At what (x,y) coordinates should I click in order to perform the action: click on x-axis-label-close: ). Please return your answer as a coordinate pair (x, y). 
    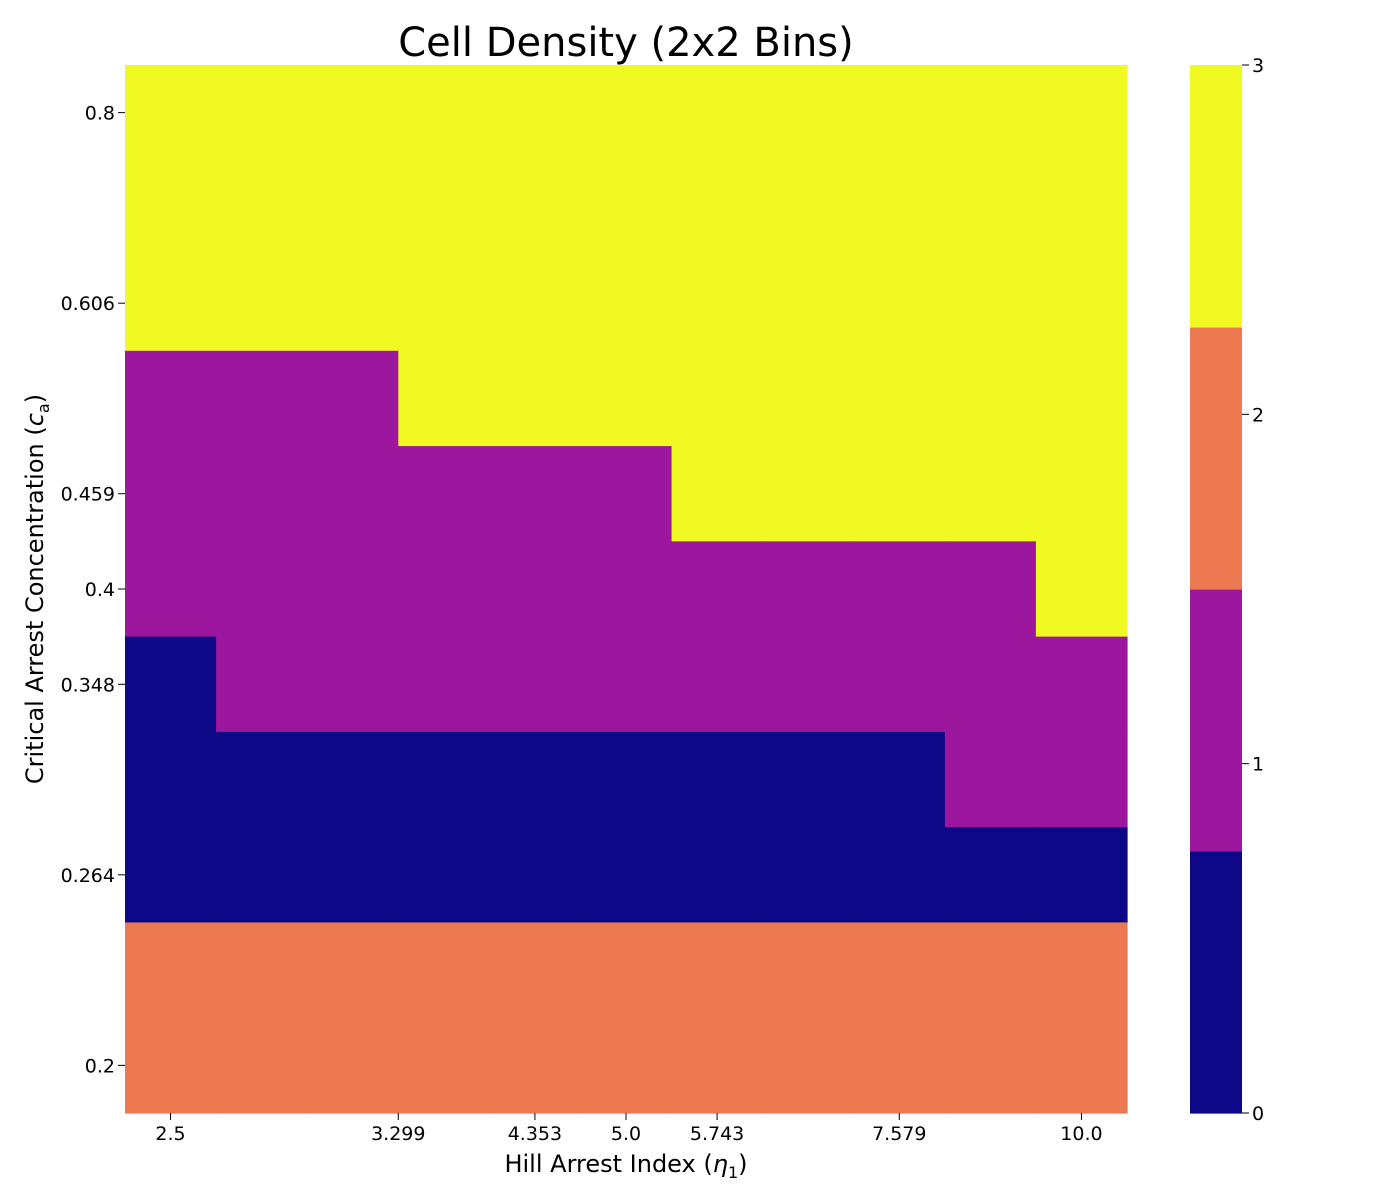
    Looking at the image, I should click on (742, 1164).